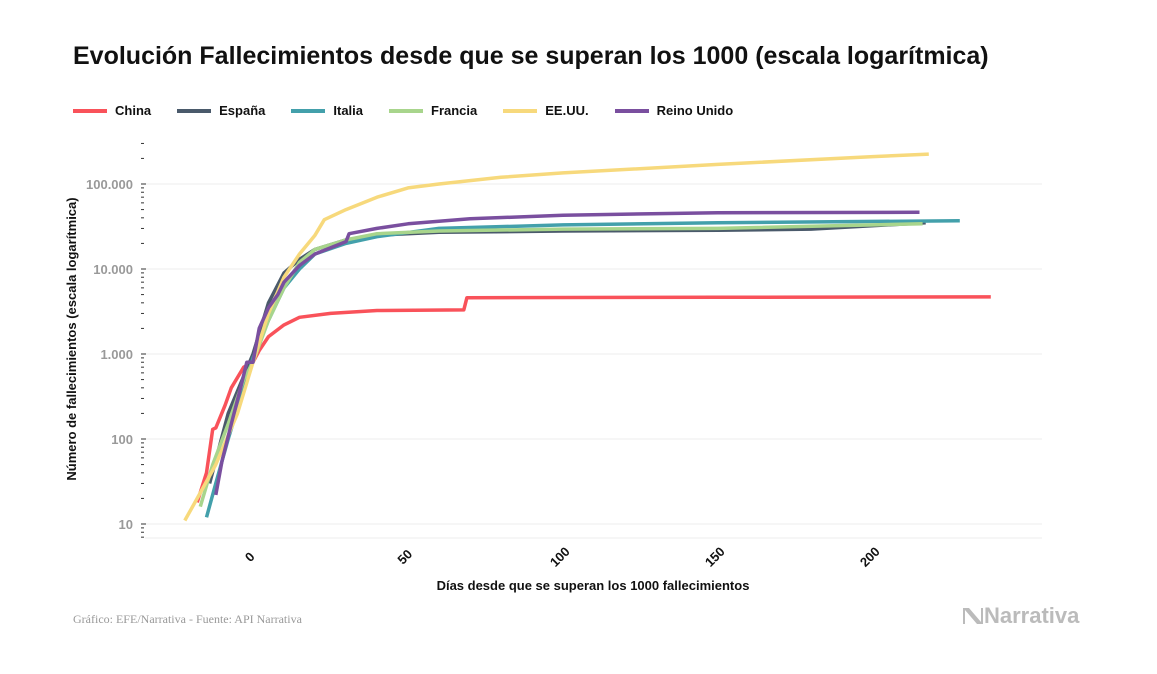 The width and height of the screenshot is (1157, 674). Describe the element at coordinates (327, 110) in the screenshot. I see `legend-item: Italia` at that location.